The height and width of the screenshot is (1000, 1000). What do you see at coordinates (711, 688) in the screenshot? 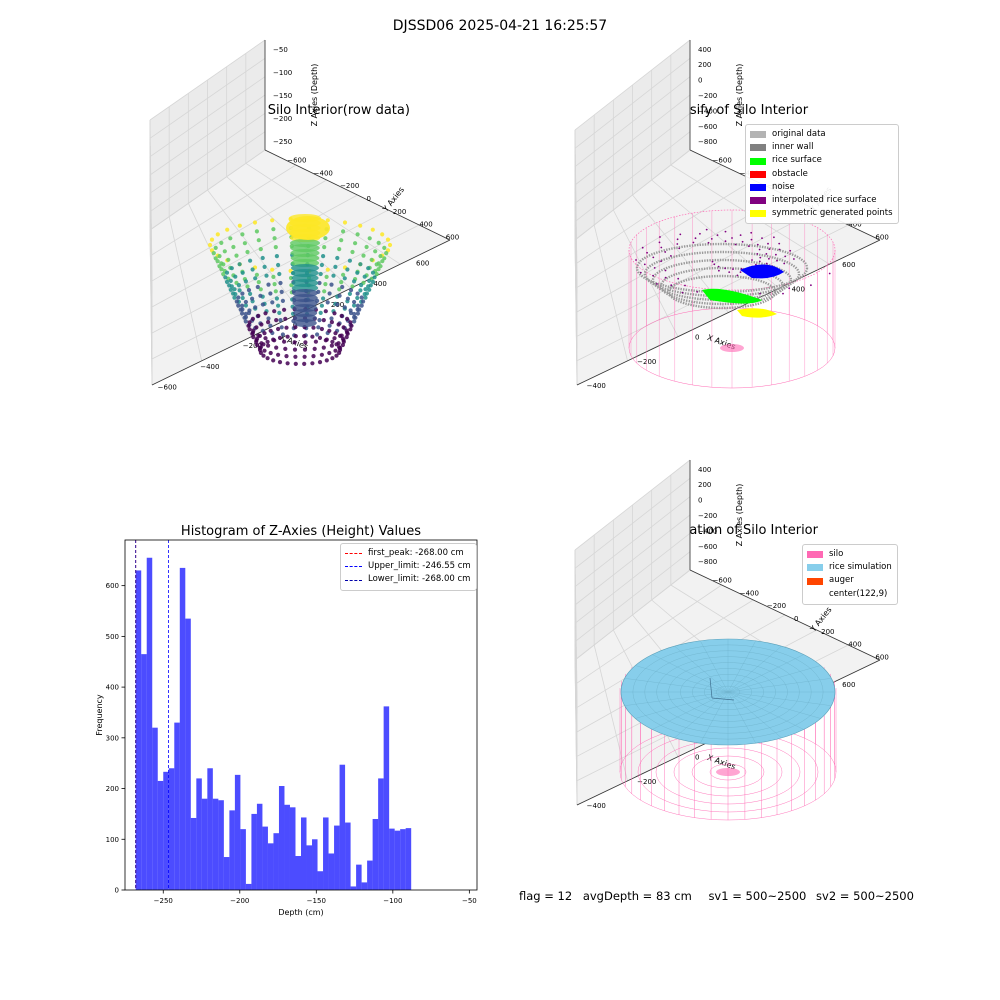
I see `simulation-auger` at bounding box center [711, 688].